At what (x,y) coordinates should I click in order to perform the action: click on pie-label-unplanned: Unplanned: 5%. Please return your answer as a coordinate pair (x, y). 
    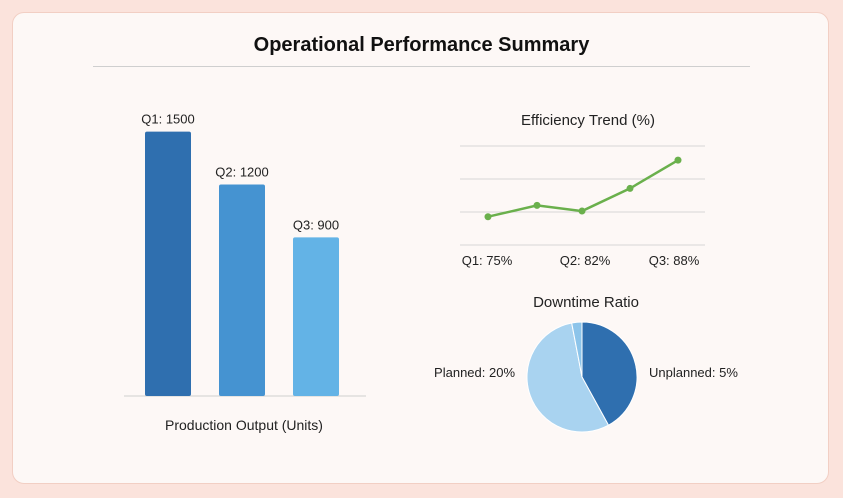
    Looking at the image, I should click on (693, 372).